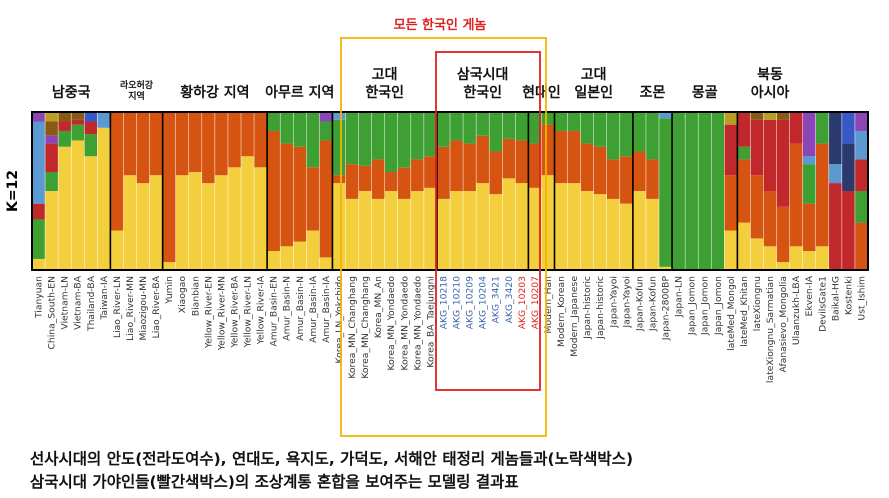 The height and width of the screenshot is (498, 889). Describe the element at coordinates (13, 191) in the screenshot. I see `k-label: K=12` at that location.